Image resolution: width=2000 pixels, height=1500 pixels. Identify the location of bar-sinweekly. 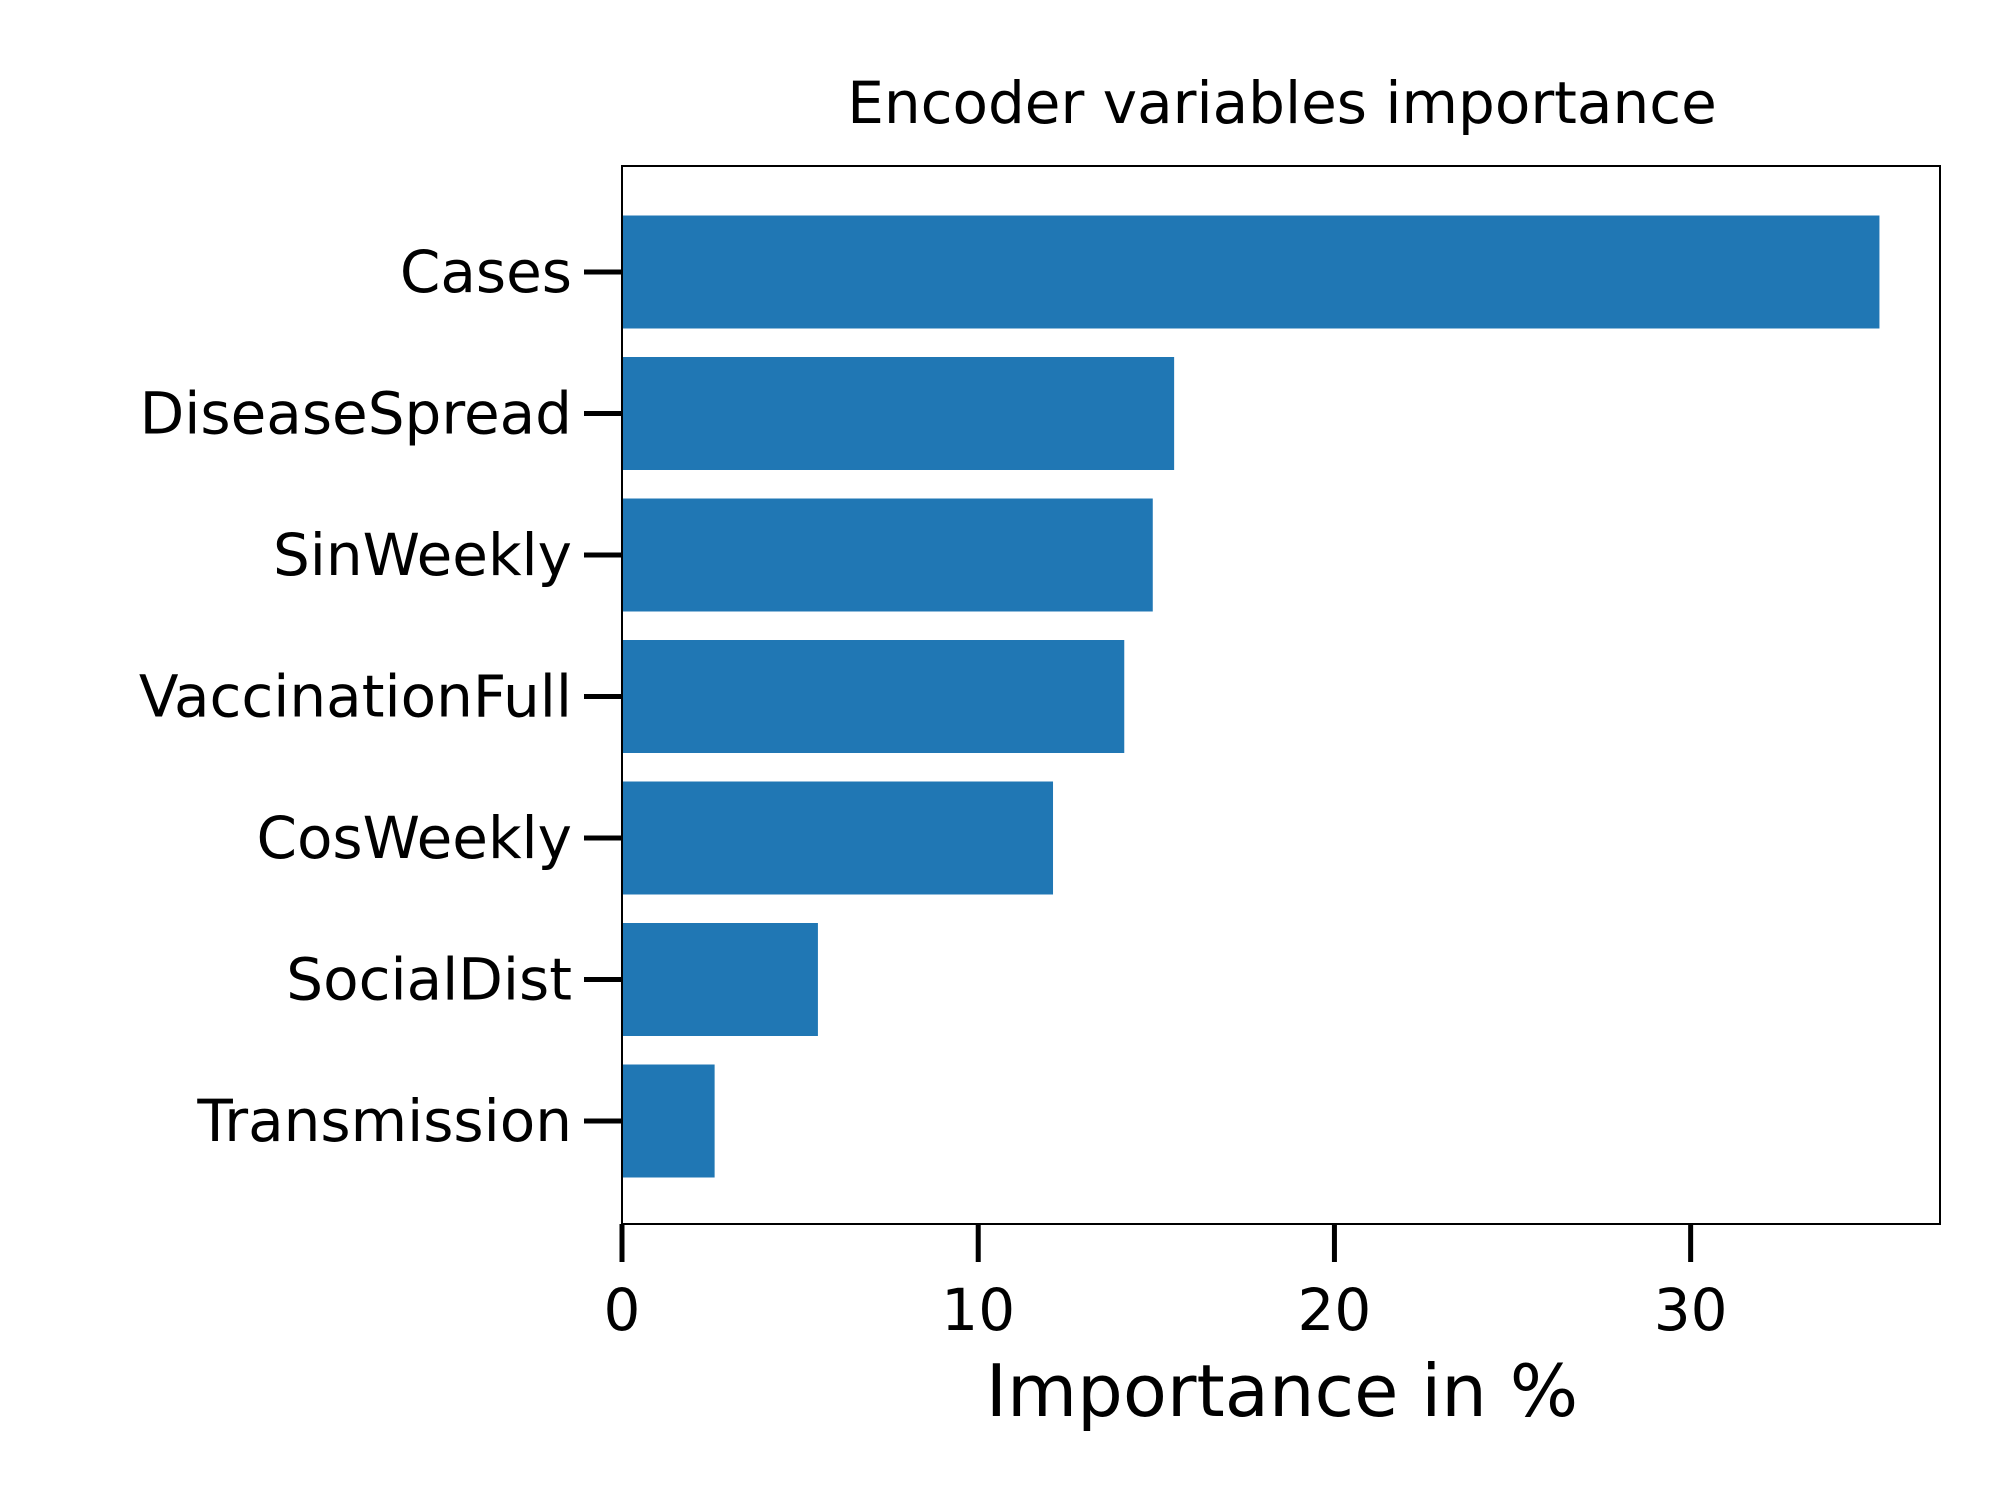
(887, 555).